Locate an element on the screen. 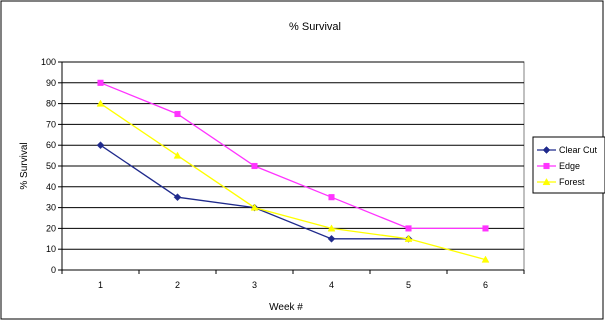 This screenshot has width=605, height=326. x-tick-label: 4 is located at coordinates (331, 285).